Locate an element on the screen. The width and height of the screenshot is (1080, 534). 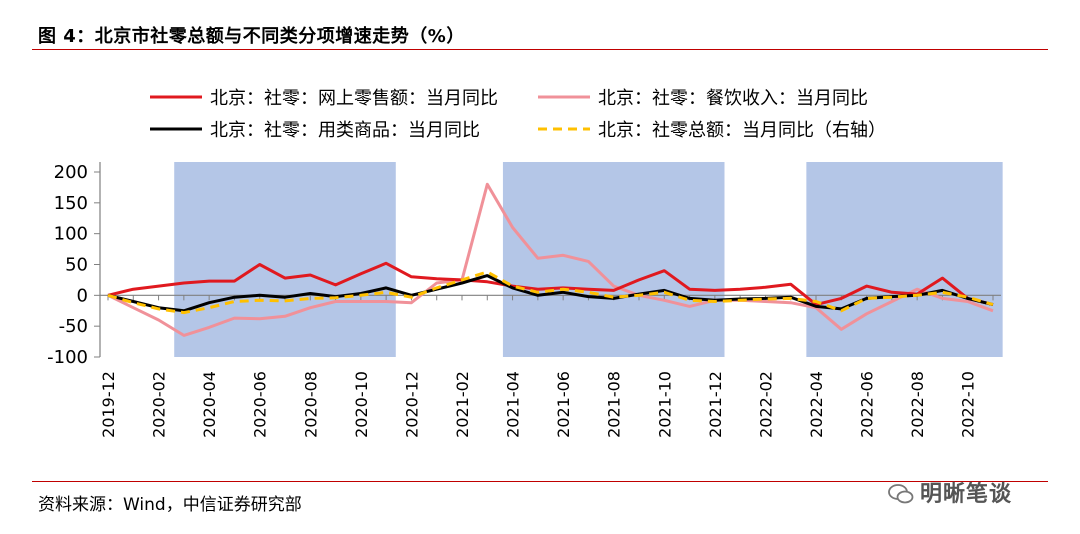
y-tick-label: 50 is located at coordinates (76, 265).